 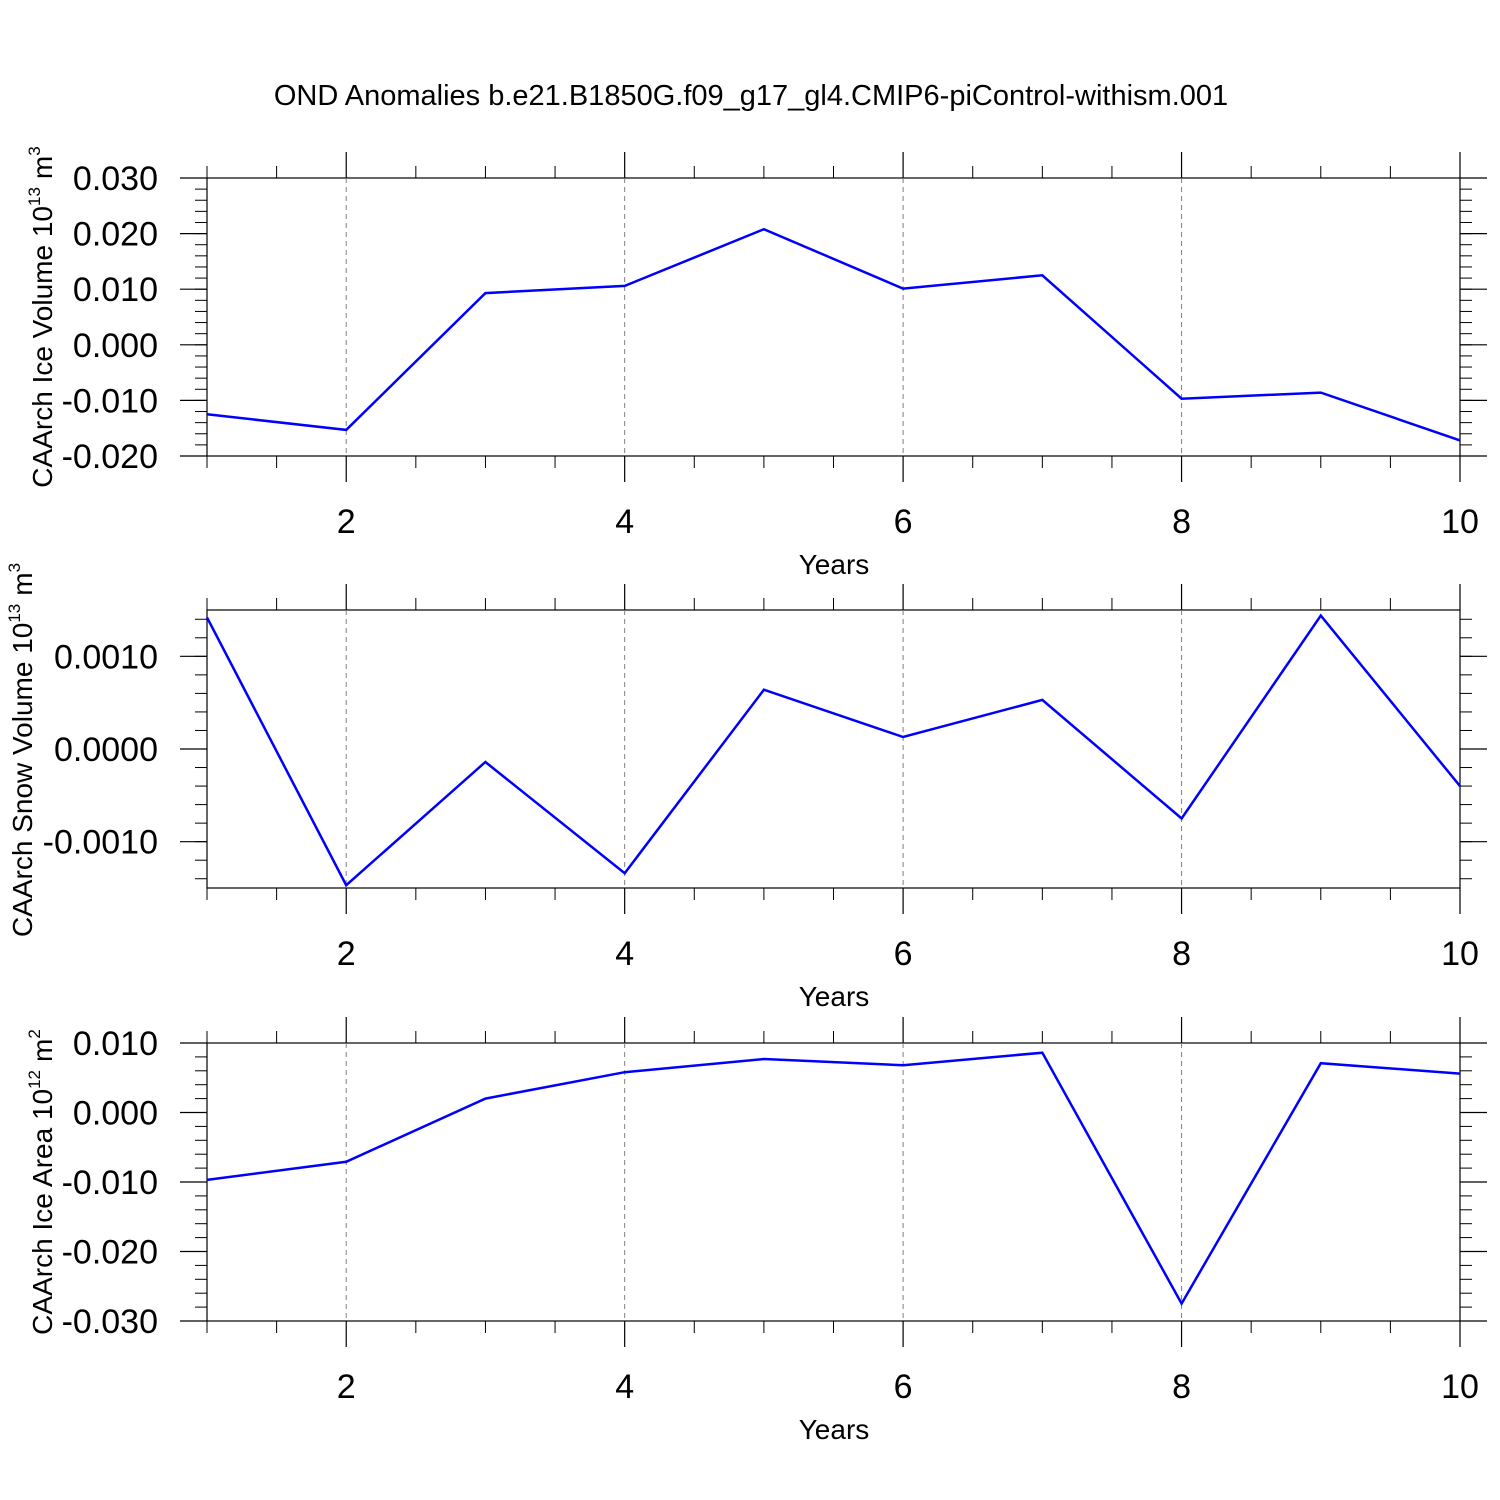 What do you see at coordinates (34, 1033) in the screenshot?
I see `y-axis-title-unit-exponent: 2` at bounding box center [34, 1033].